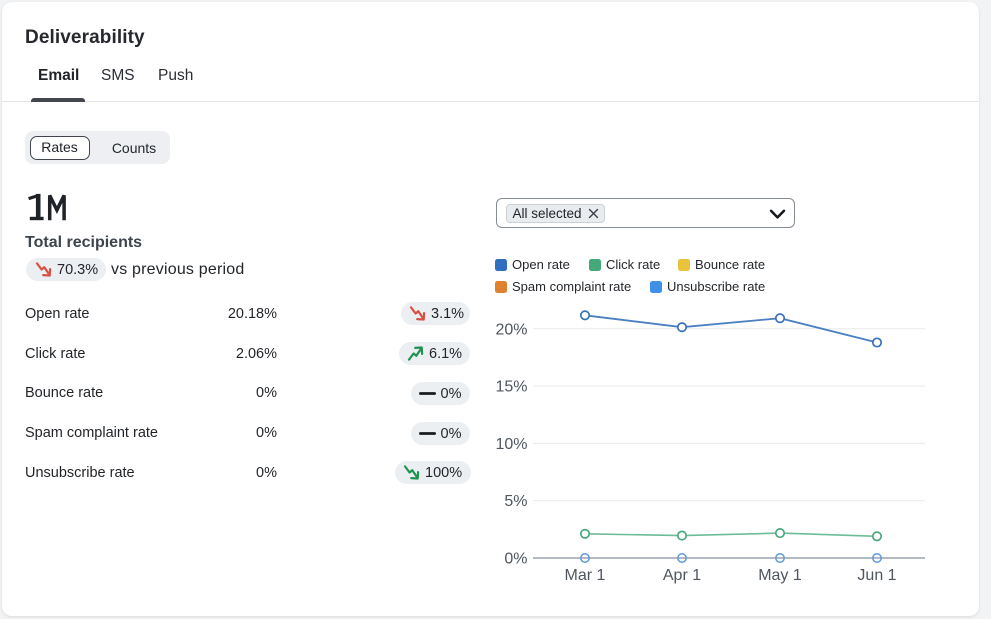  What do you see at coordinates (511, 444) in the screenshot?
I see `svg-text: 10%` at bounding box center [511, 444].